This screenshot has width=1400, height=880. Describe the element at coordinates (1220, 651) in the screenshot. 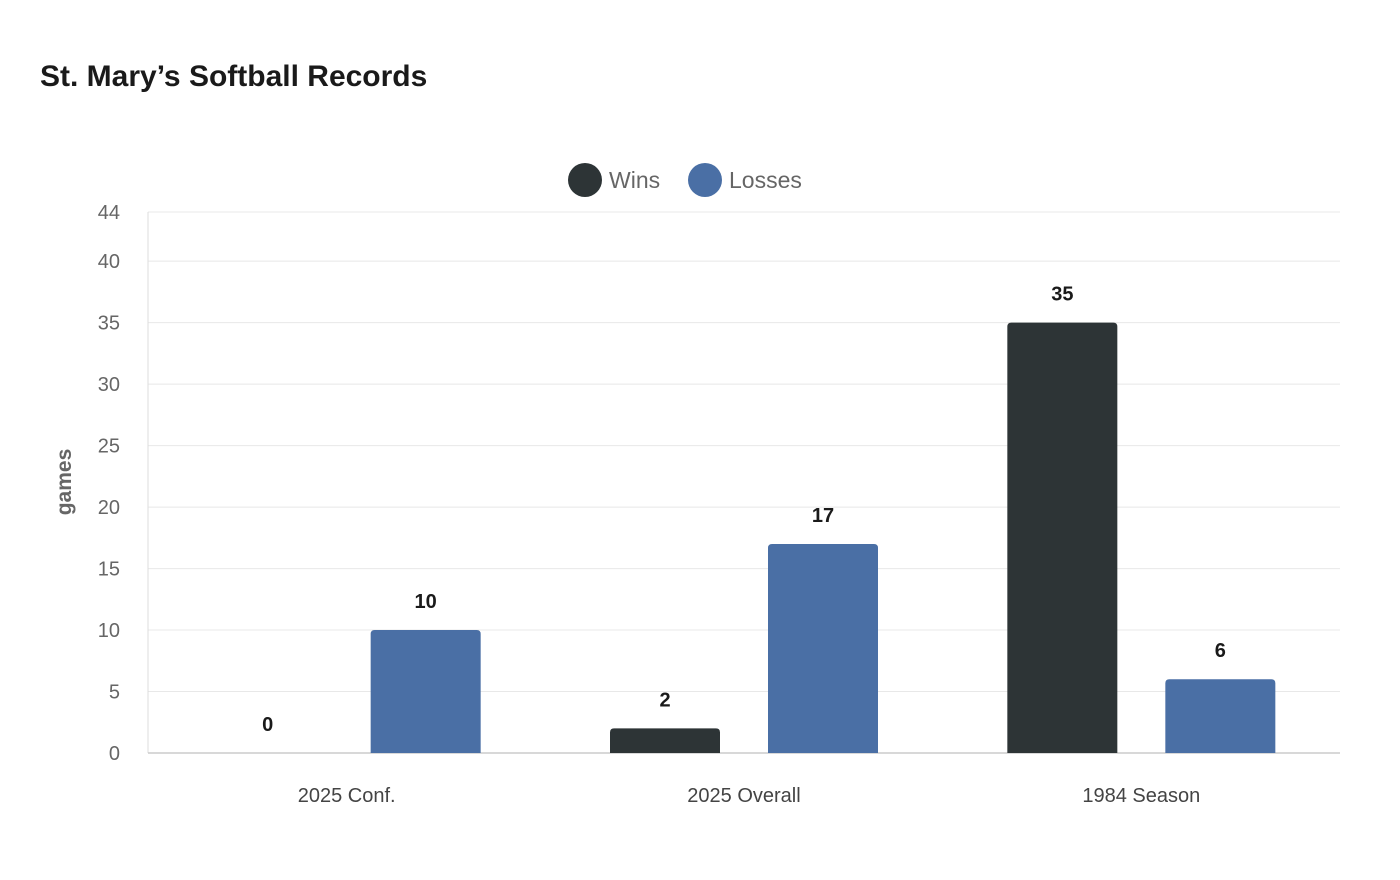

I see `data-label: 6` at that location.